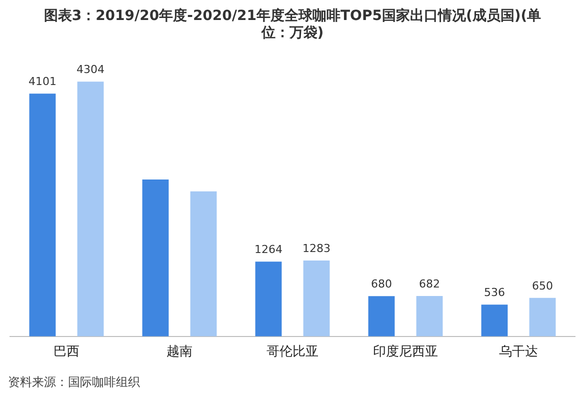 The image size is (585, 395). I want to click on data-label: 650, so click(543, 285).